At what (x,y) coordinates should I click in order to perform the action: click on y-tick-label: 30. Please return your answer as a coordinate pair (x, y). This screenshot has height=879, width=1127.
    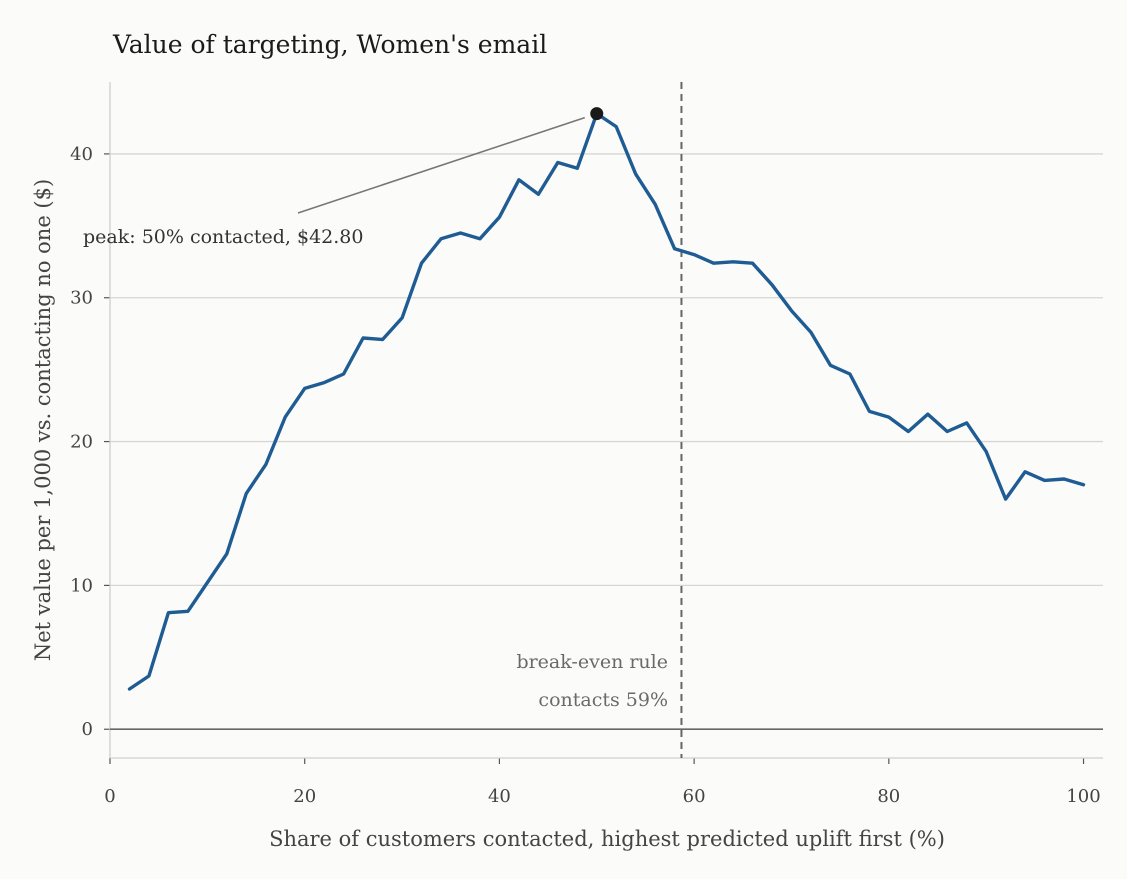
    Looking at the image, I should click on (81, 298).